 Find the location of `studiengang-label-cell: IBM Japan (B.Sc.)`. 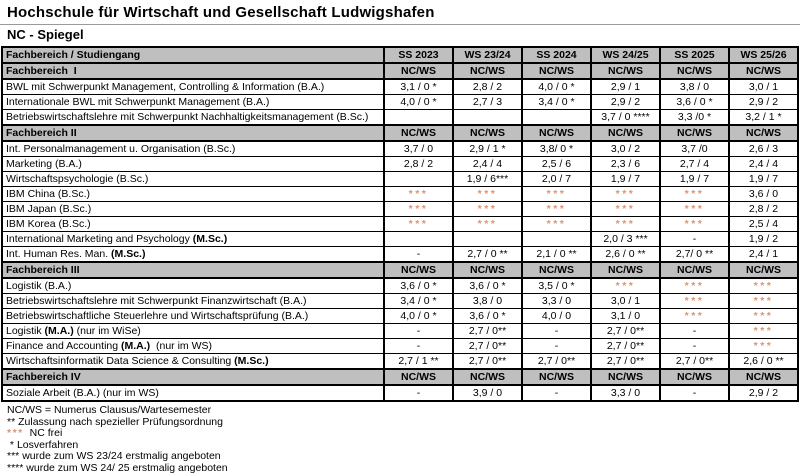

studiengang-label-cell: IBM Japan (B.Sc.) is located at coordinates (193, 209).